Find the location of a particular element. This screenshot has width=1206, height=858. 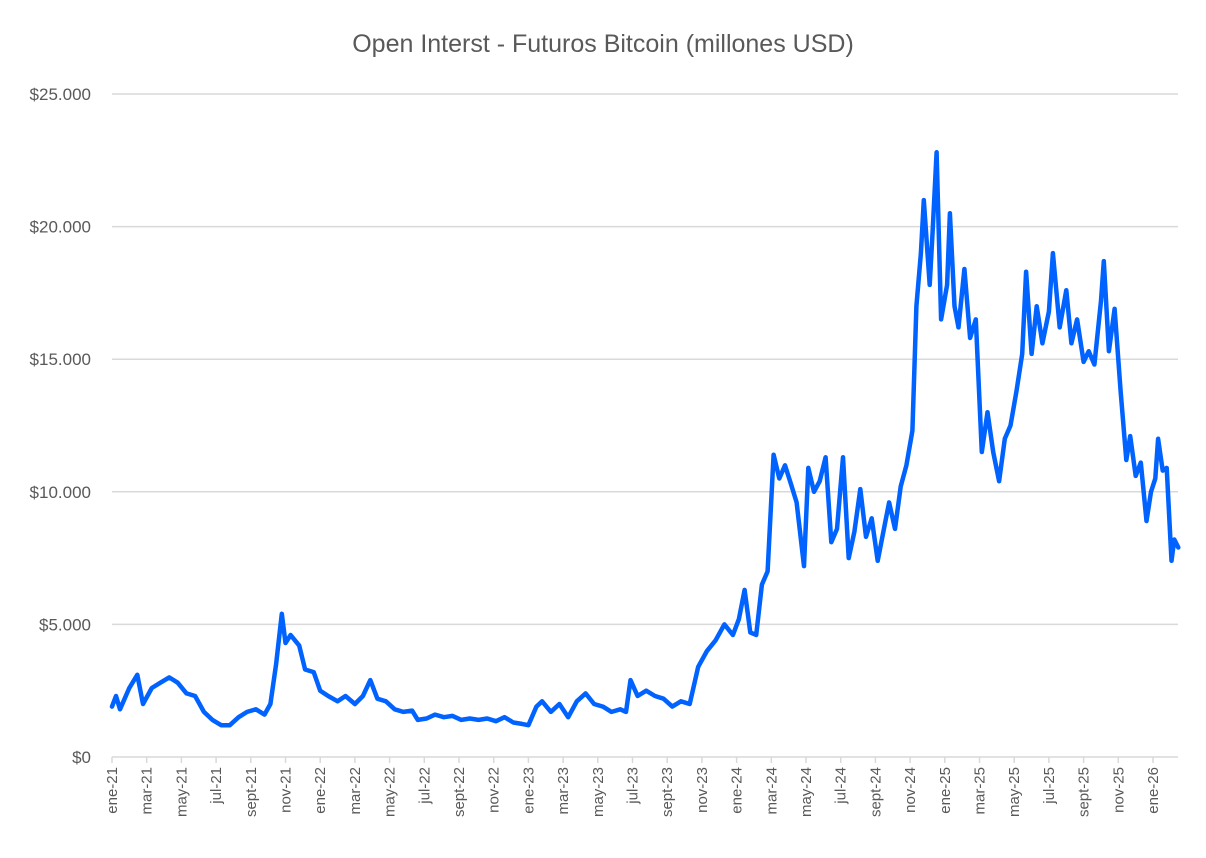

x-tick-label: mar-23 is located at coordinates (563, 791).